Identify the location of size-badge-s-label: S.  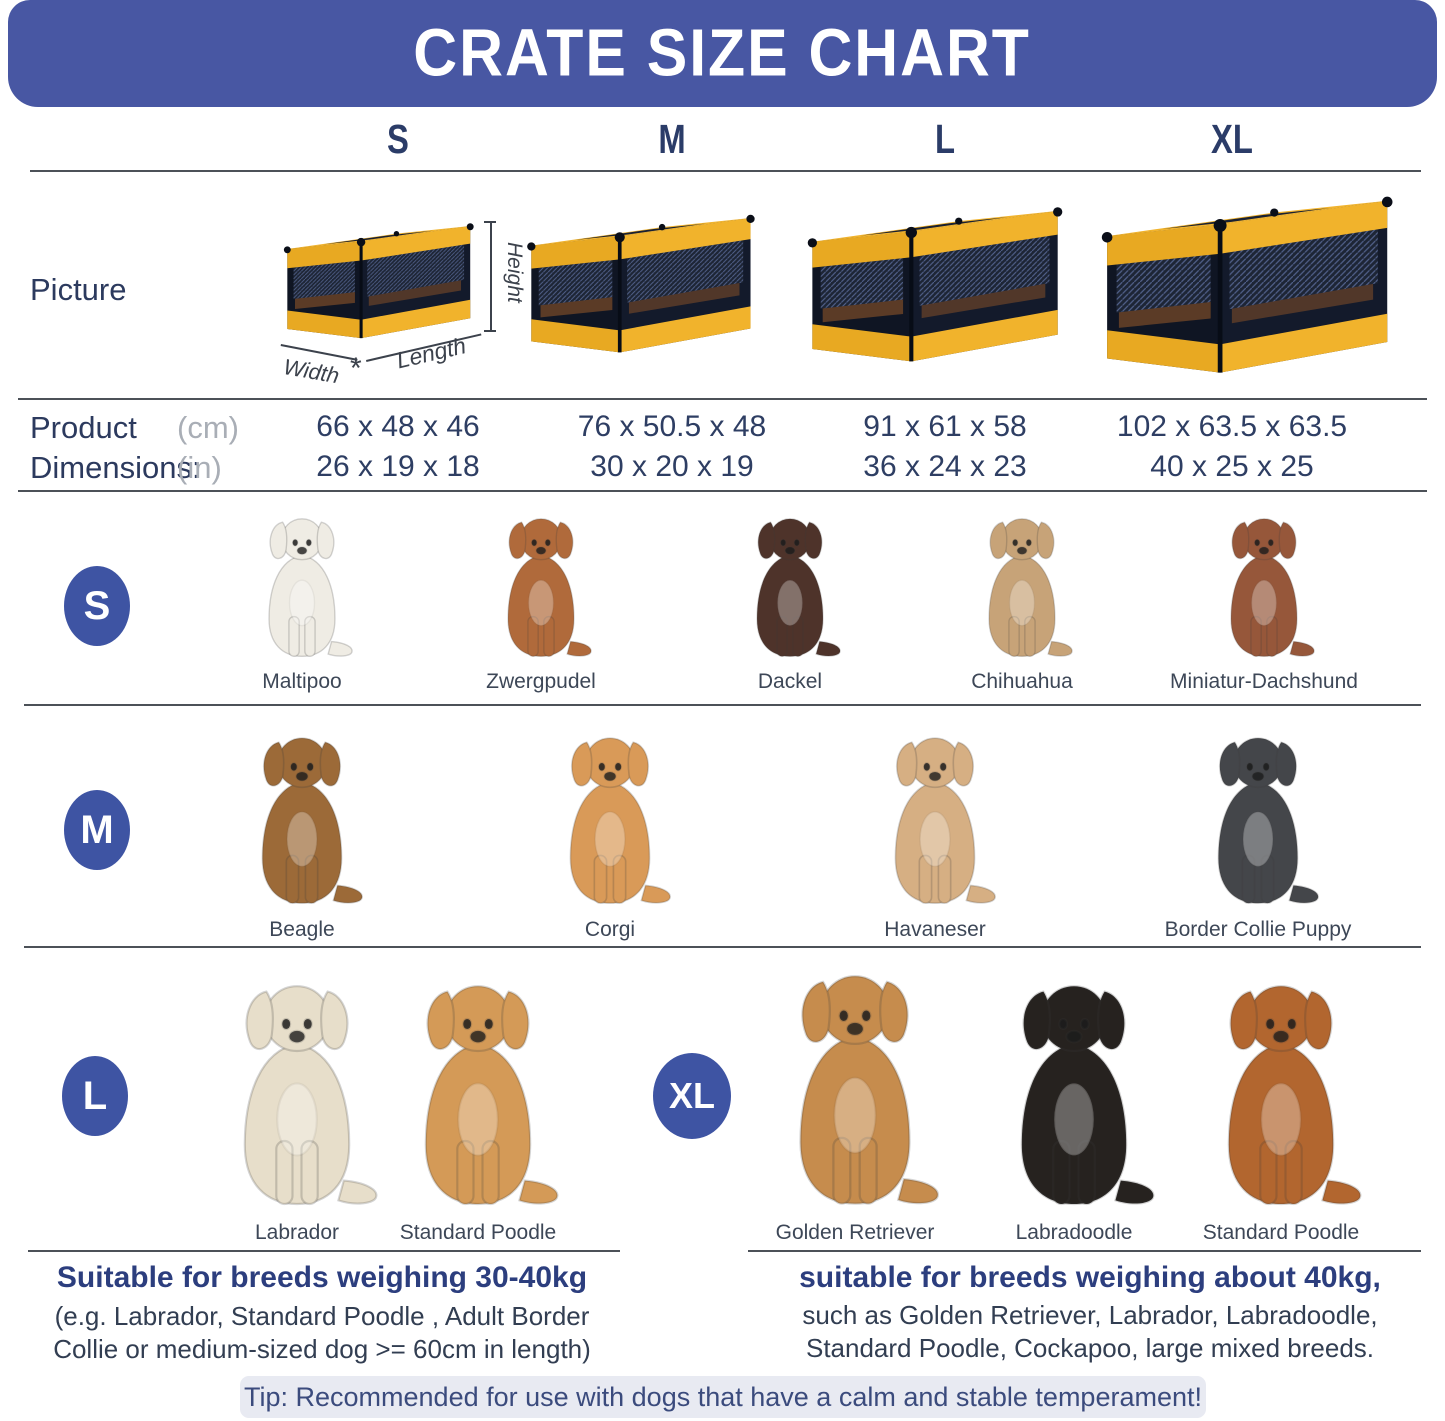
(97, 605).